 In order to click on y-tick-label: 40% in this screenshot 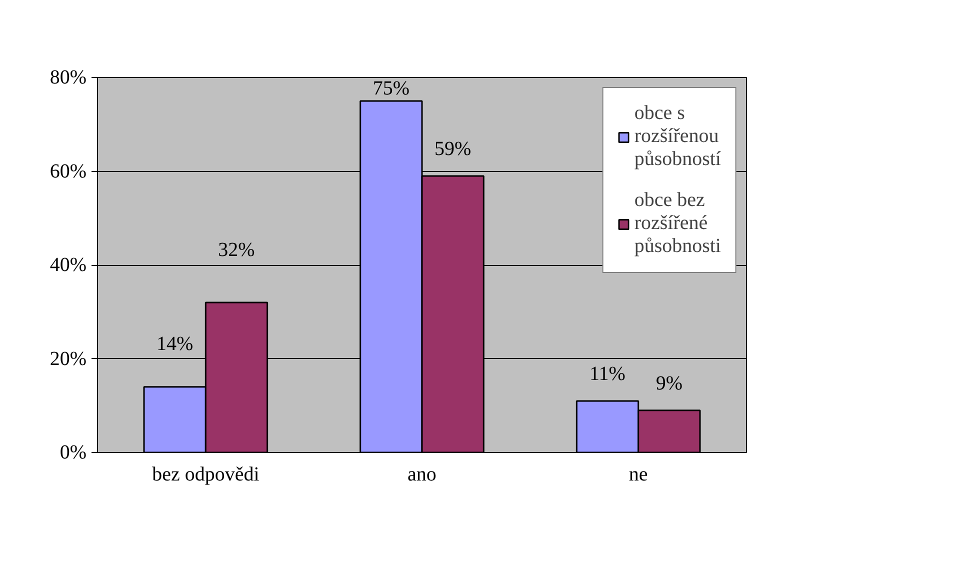, I will do `click(68, 265)`.